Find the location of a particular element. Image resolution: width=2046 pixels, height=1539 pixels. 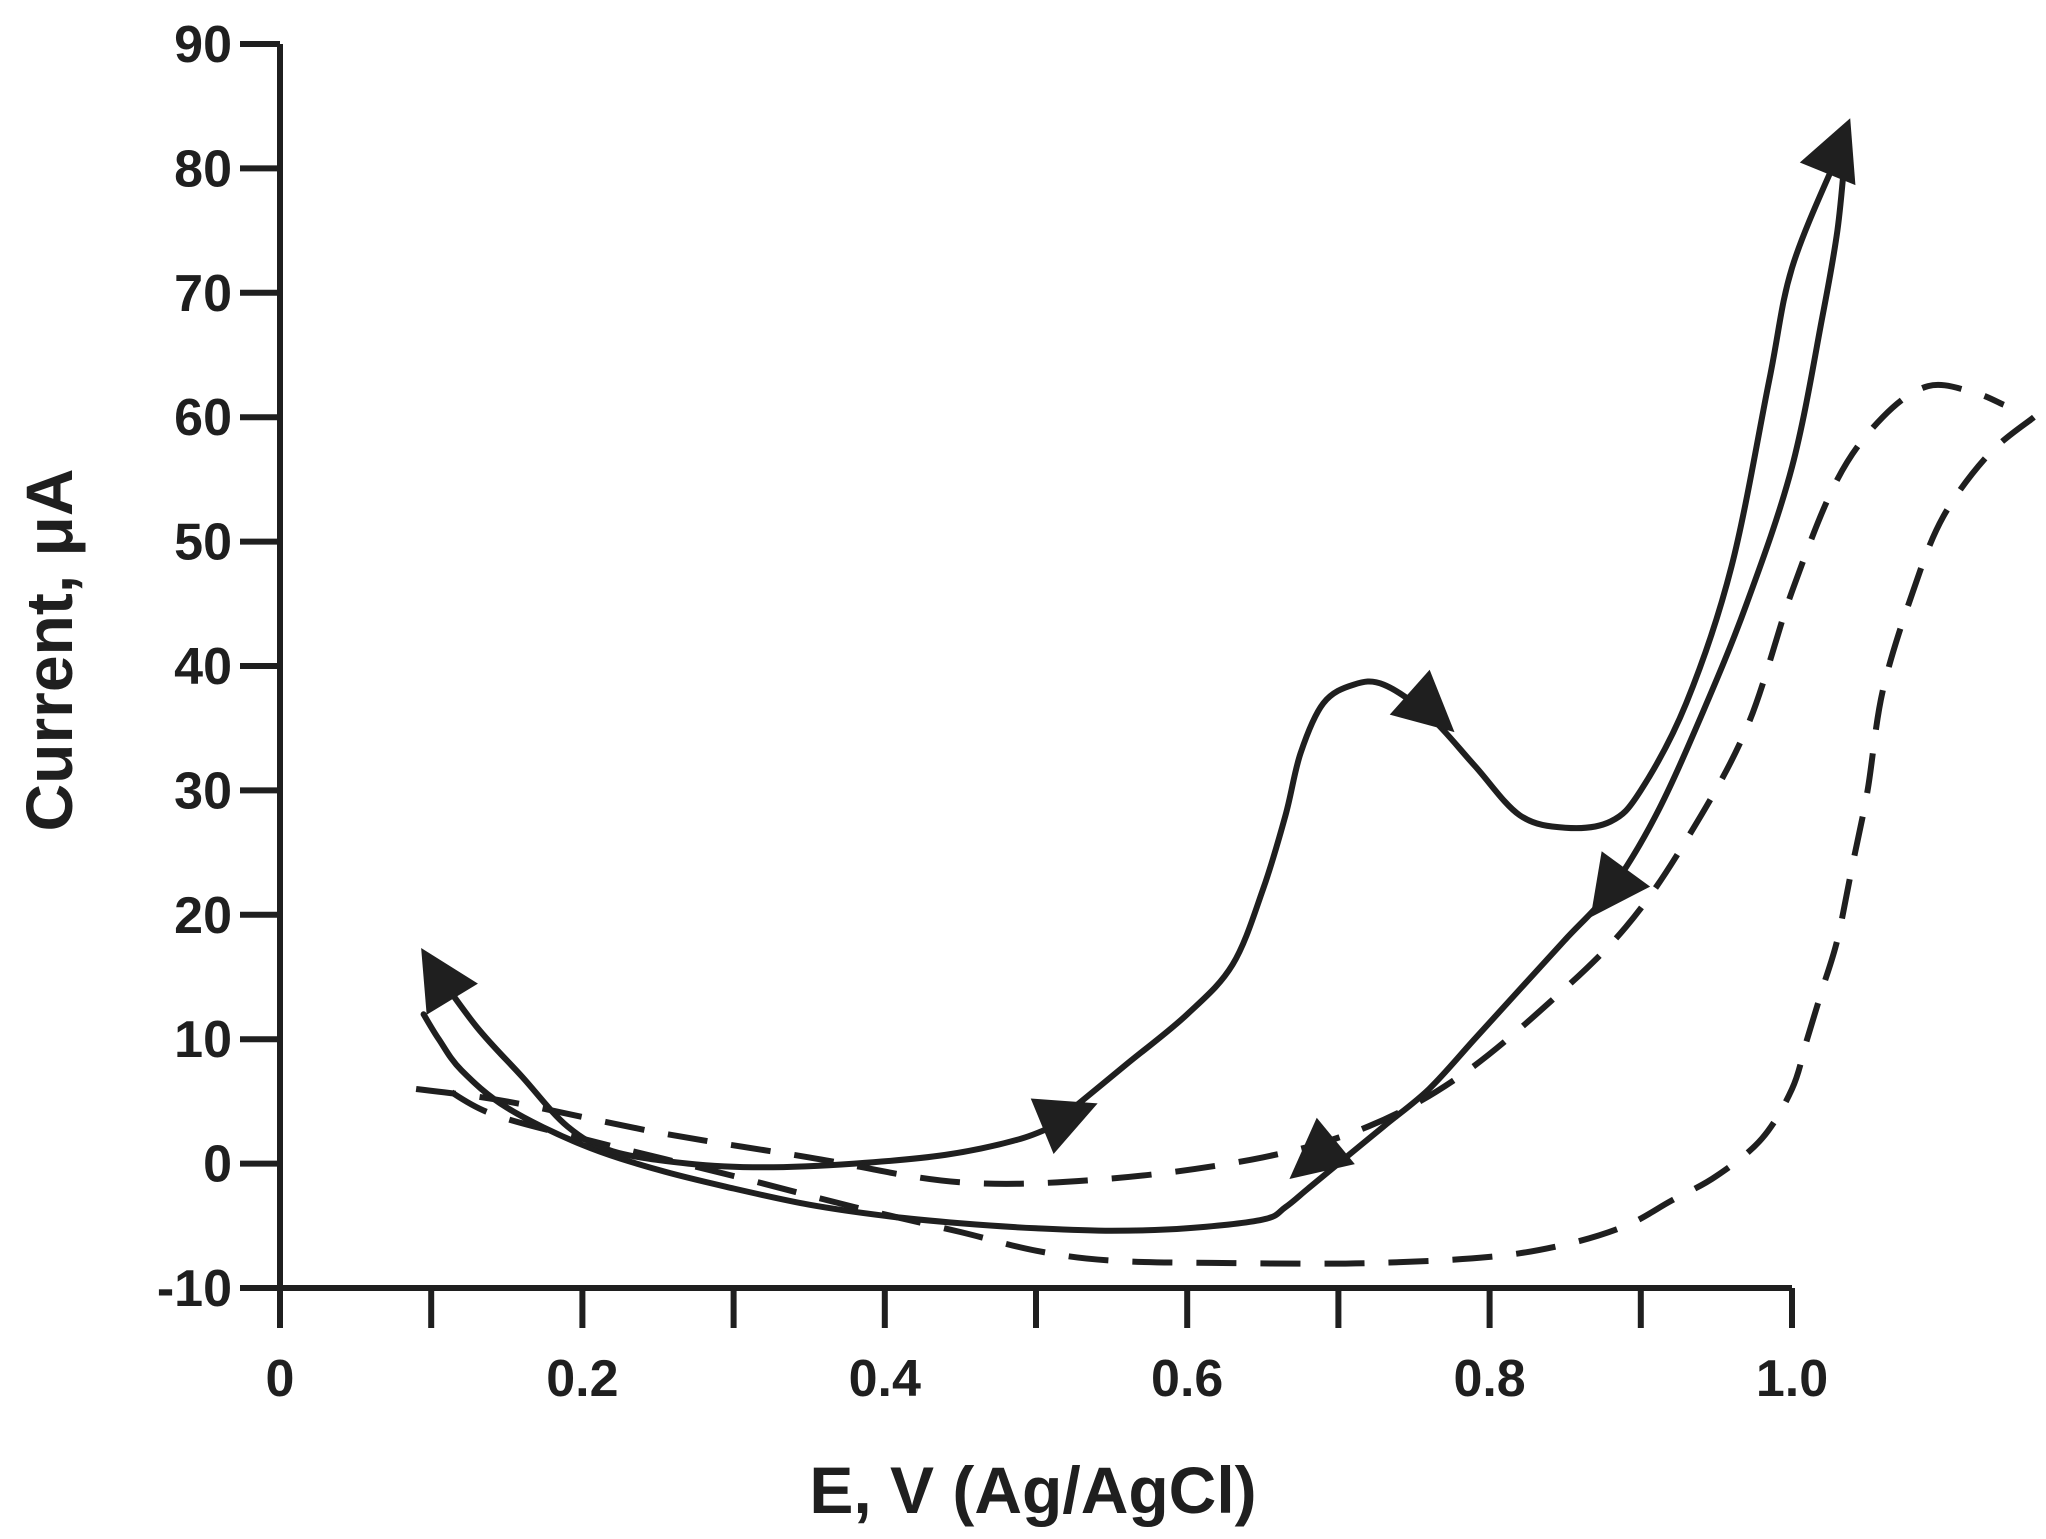

y-tick-label: 60 is located at coordinates (203, 418).